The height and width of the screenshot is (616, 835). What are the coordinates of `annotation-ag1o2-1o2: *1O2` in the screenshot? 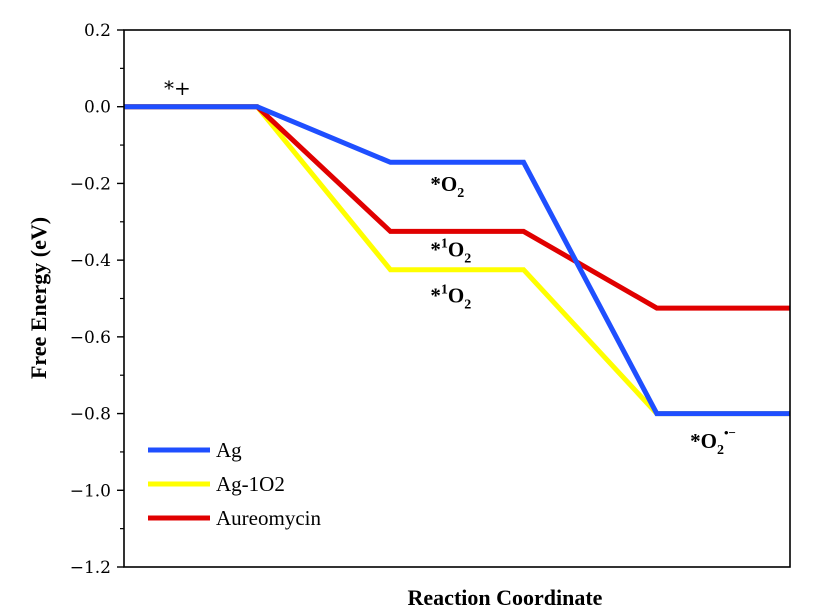 It's located at (450, 297).